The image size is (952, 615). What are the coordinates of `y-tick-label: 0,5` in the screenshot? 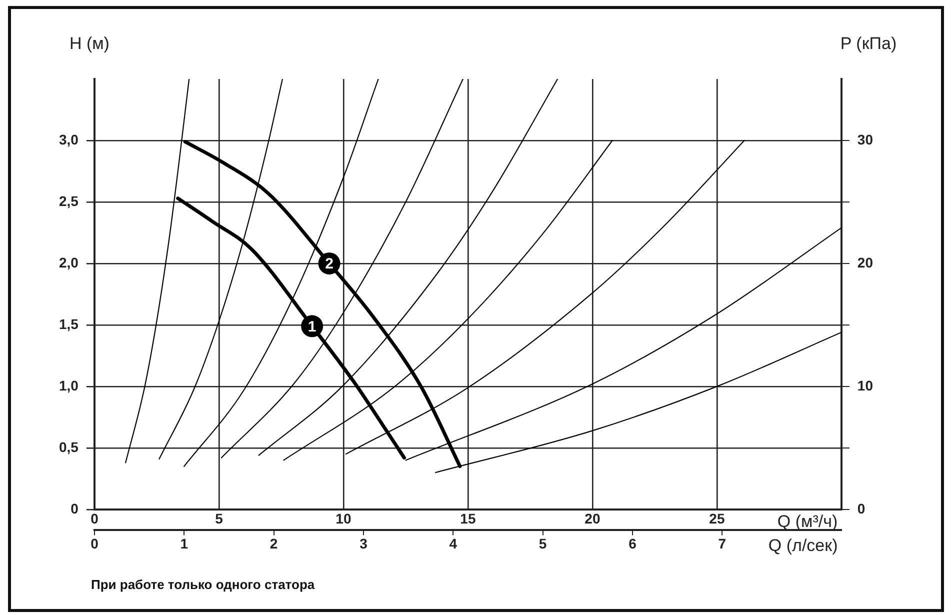 It's located at (68, 446).